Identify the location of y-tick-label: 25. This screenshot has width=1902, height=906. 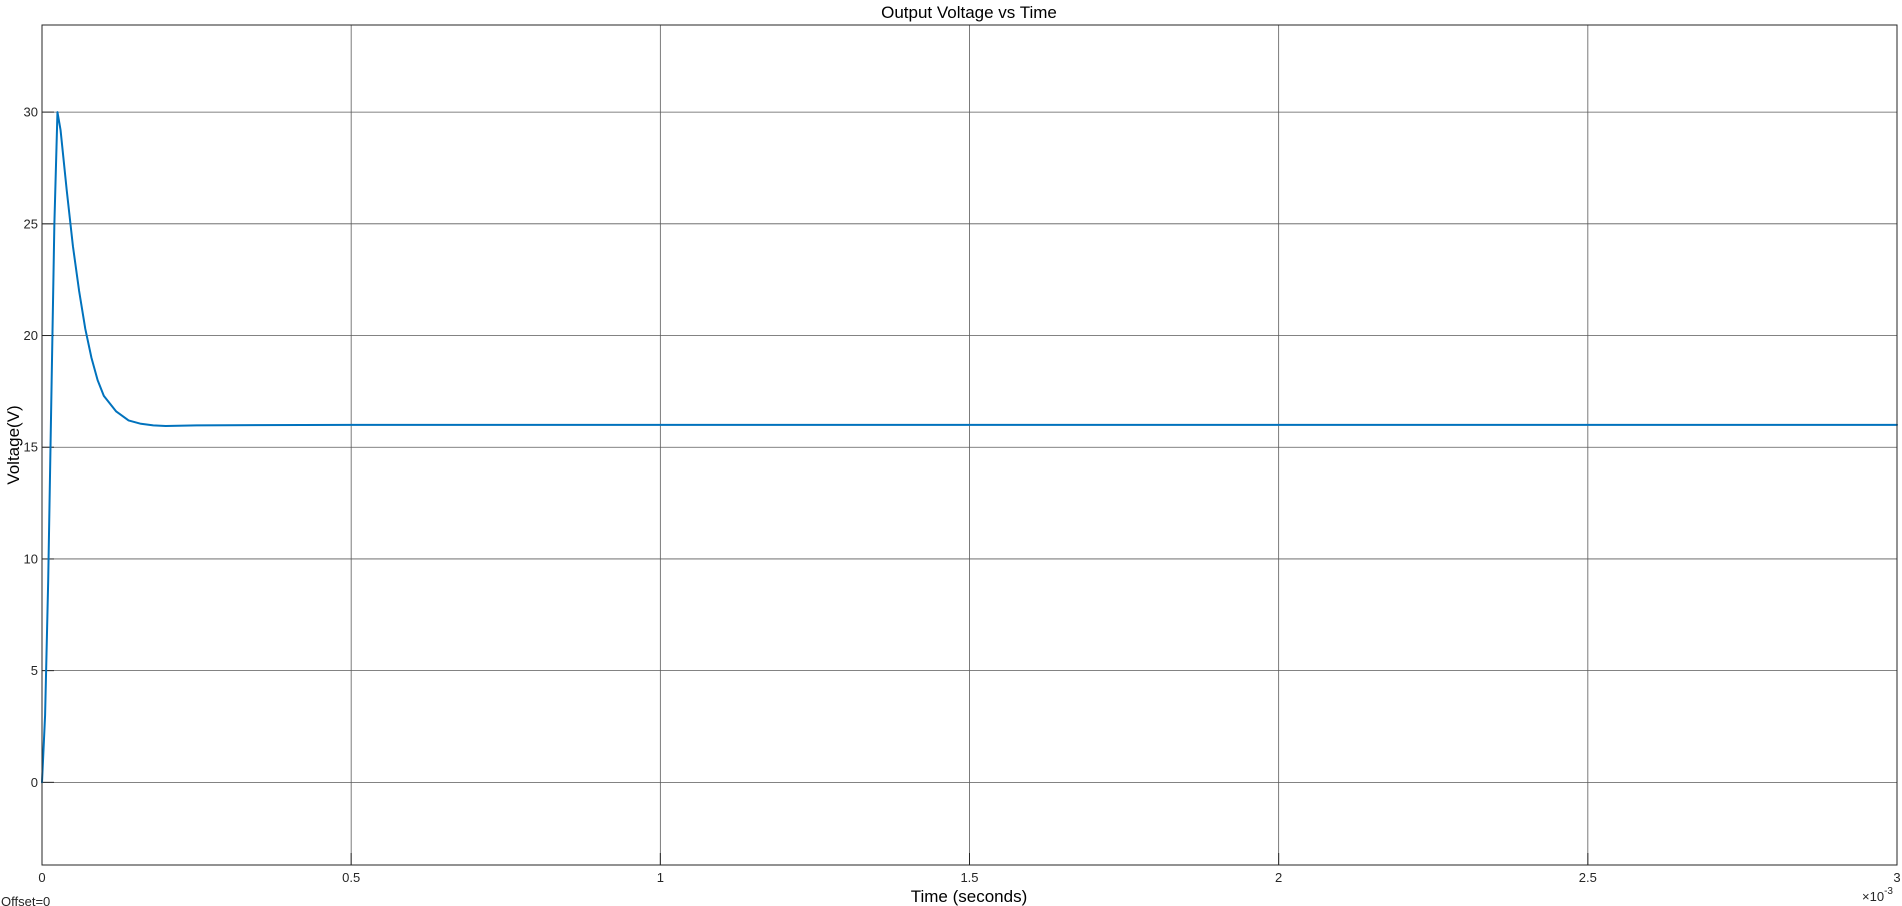
(31, 223).